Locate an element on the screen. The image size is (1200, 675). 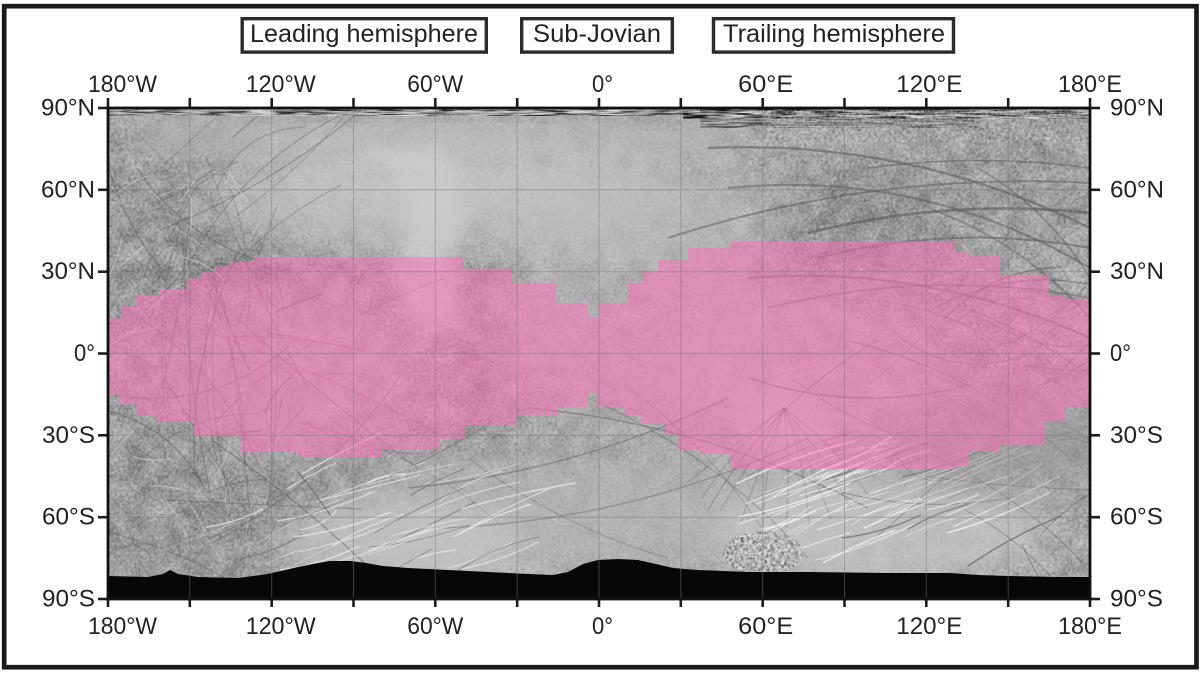
svg-text: Leading hemisphere is located at coordinates (364, 34).